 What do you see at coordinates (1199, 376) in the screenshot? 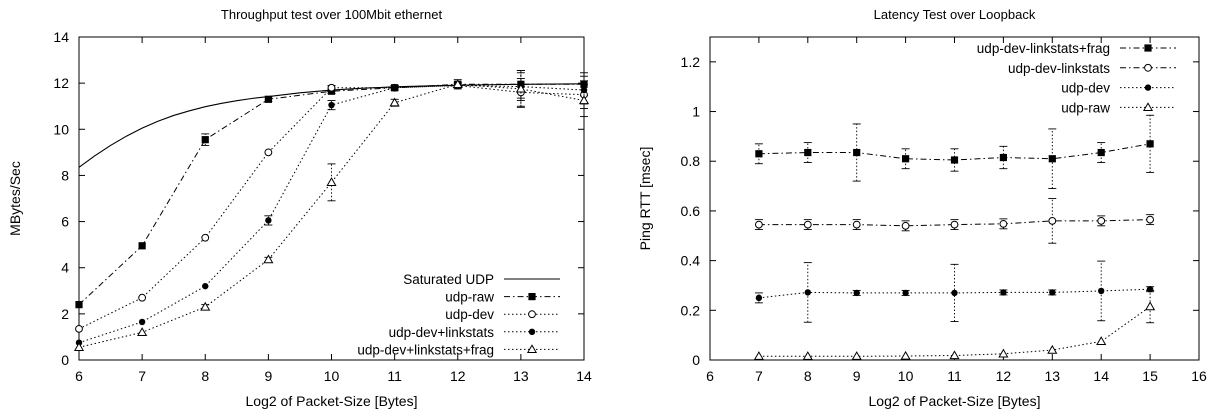
I see `x-tick-label: 16` at bounding box center [1199, 376].